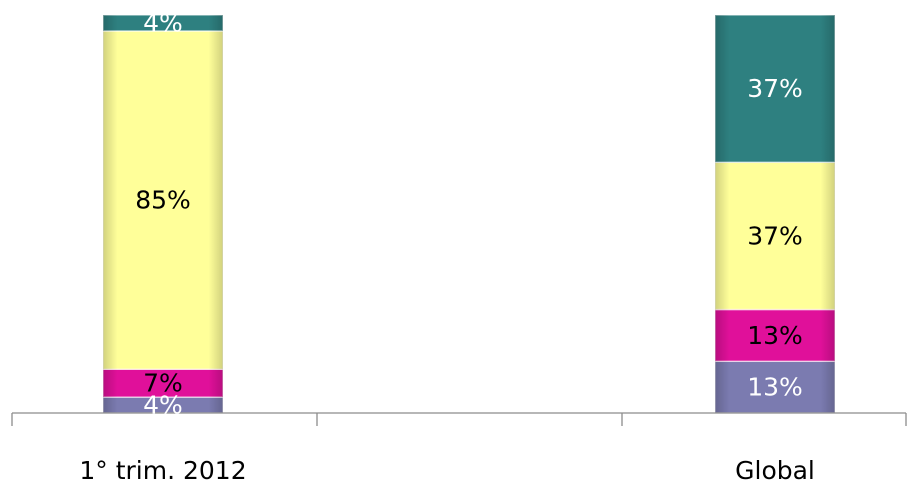 This screenshot has width=914, height=482. I want to click on category-label: 1° trim. 2012, so click(162, 469).